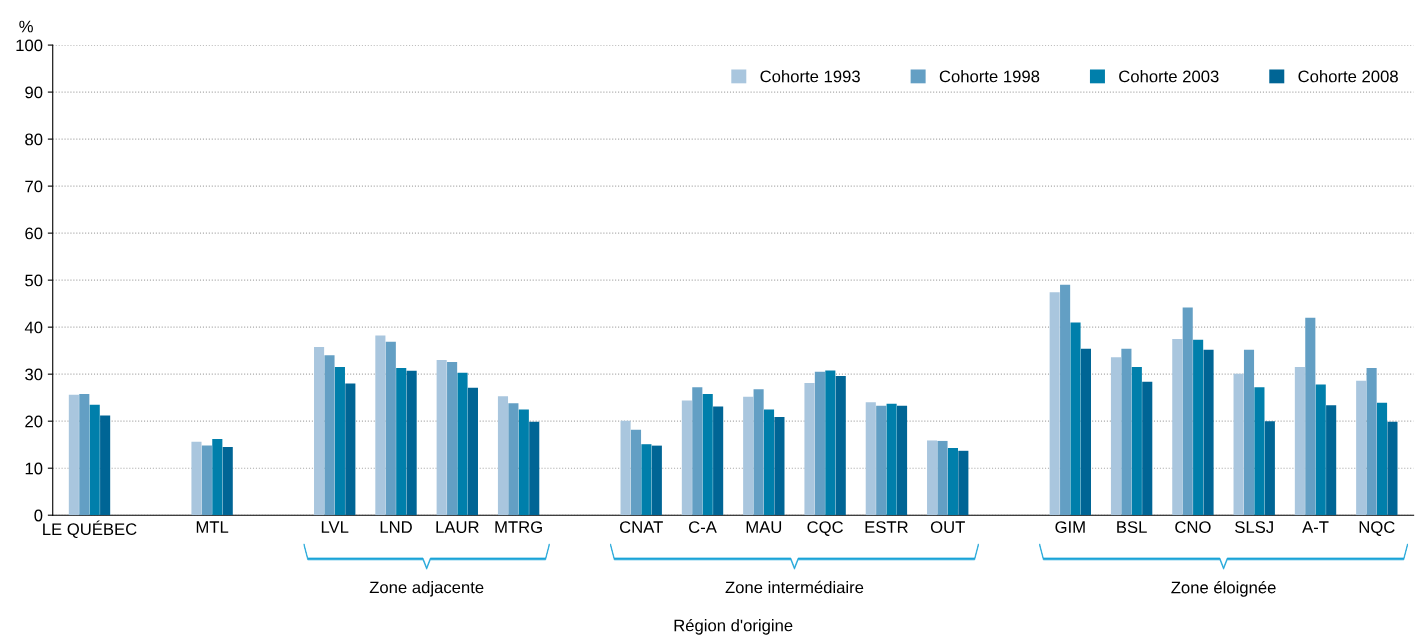  Describe the element at coordinates (38, 515) in the screenshot. I see `y-tick-label: 0` at that location.